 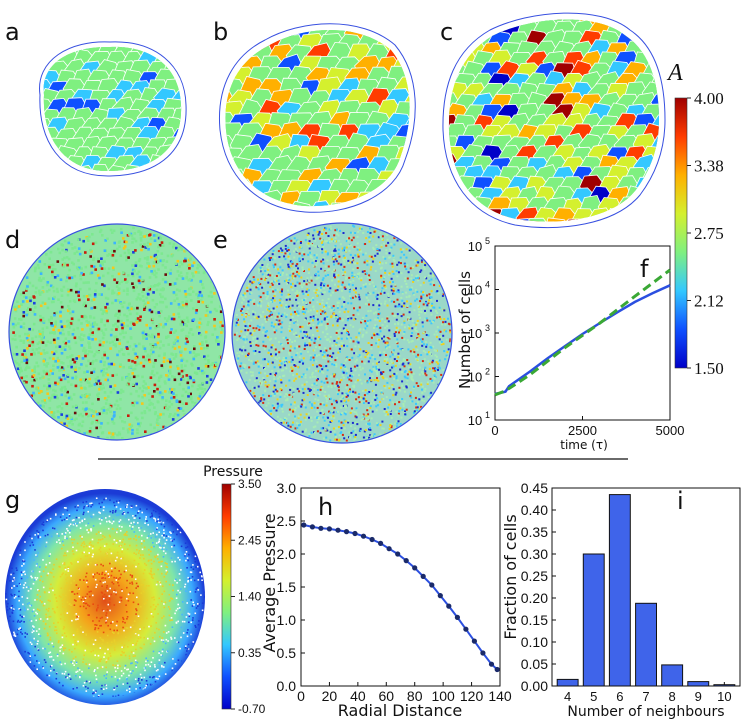 I want to click on colorbar-tick-label: 4.00, so click(x=709, y=98).